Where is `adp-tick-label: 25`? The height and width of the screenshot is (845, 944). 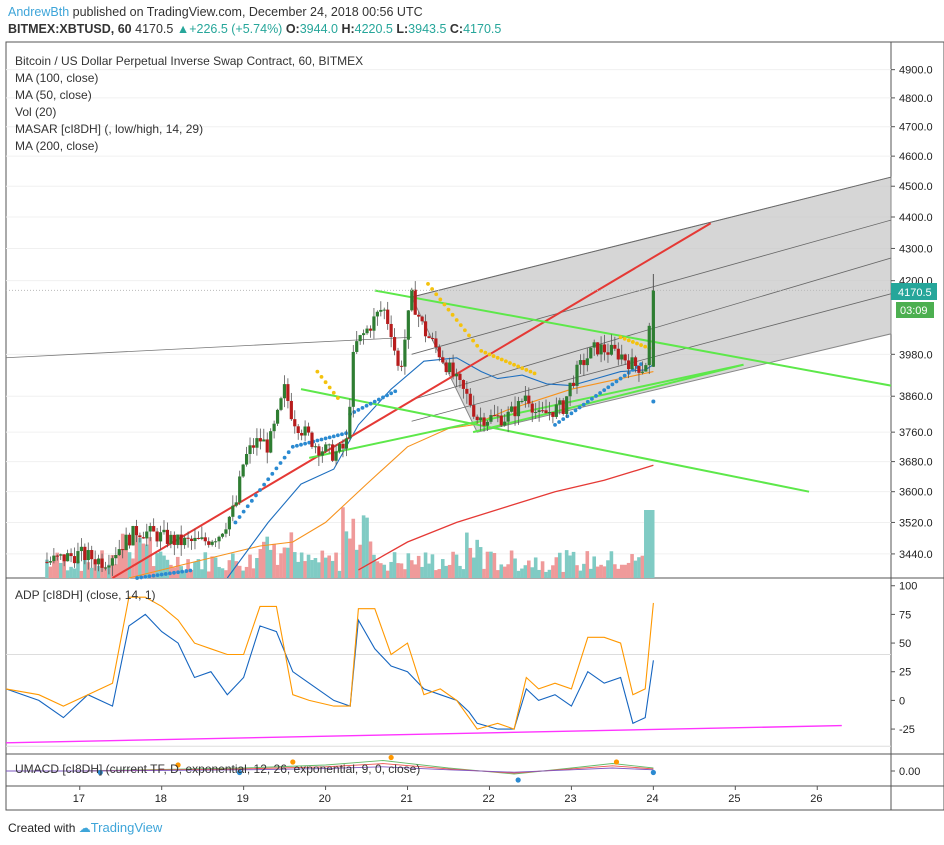 adp-tick-label: 25 is located at coordinates (905, 673).